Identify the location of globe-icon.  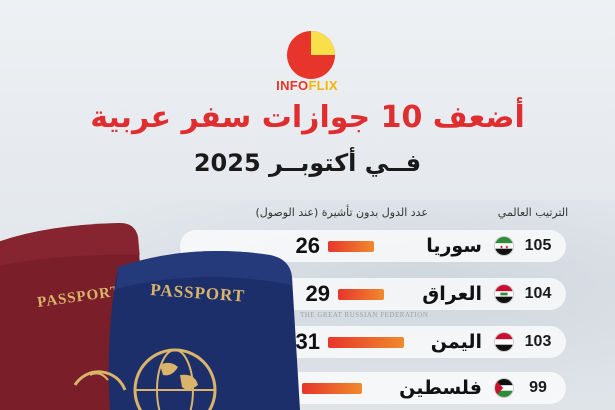
(175, 379).